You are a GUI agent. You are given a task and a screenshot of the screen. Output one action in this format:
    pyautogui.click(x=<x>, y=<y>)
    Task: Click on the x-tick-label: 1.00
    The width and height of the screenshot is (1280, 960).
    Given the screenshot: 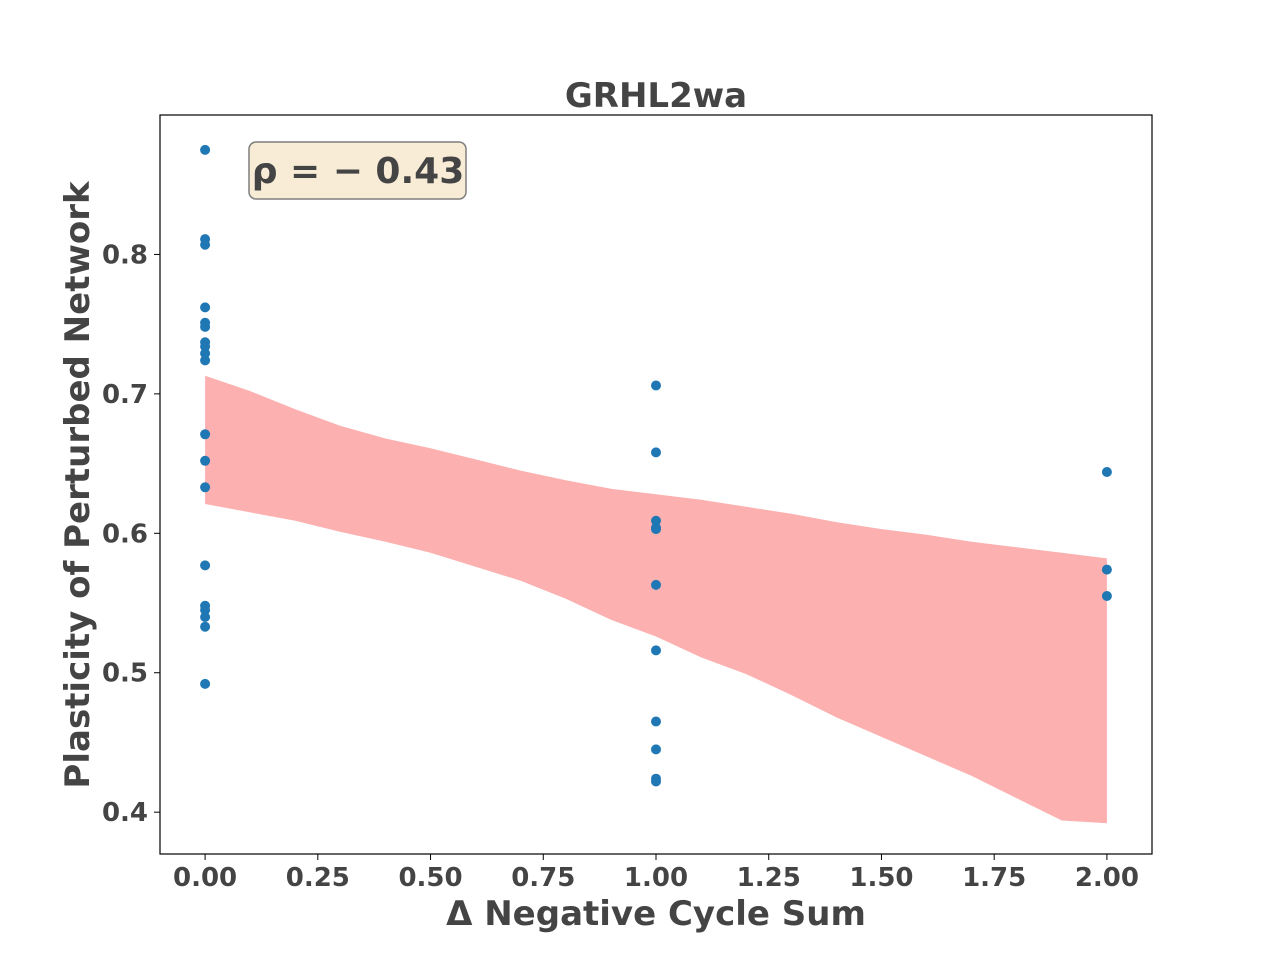 What is the action you would take?
    pyautogui.click(x=656, y=878)
    